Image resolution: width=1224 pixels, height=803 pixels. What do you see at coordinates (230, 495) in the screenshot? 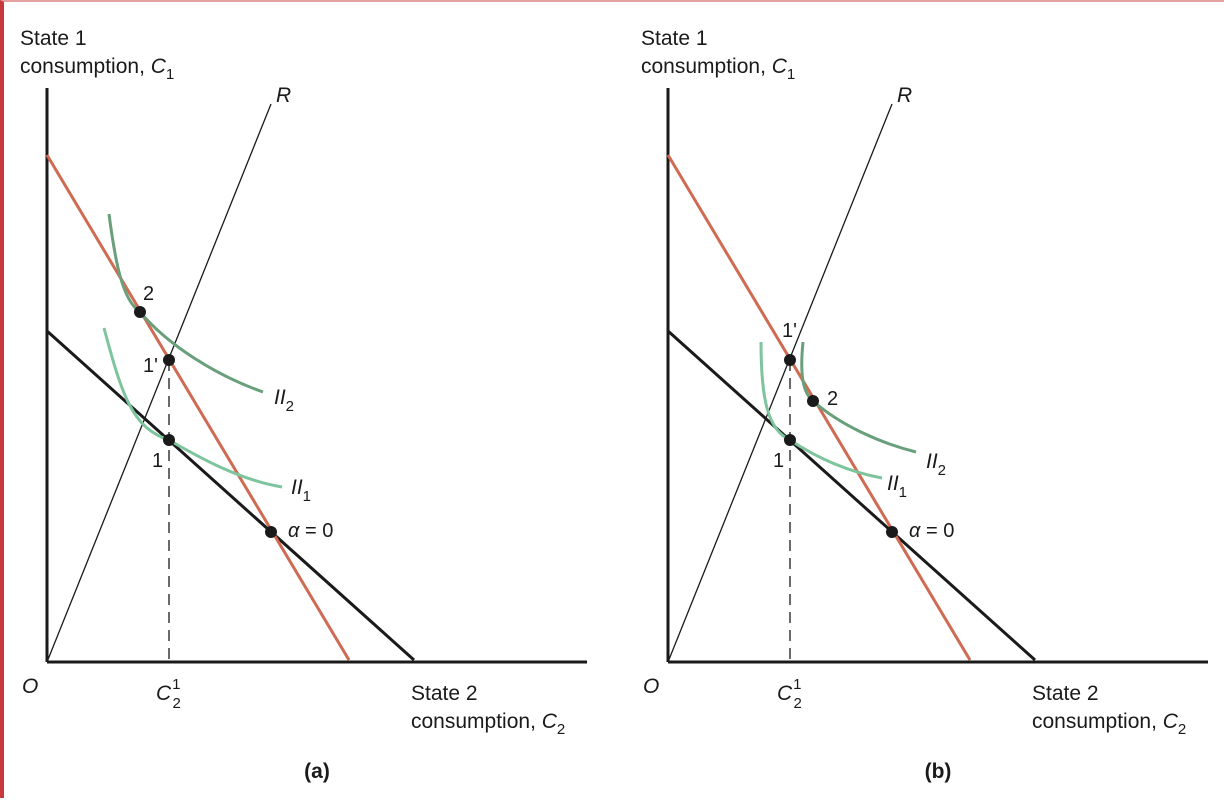
I see `panel-a-budget-line` at bounding box center [230, 495].